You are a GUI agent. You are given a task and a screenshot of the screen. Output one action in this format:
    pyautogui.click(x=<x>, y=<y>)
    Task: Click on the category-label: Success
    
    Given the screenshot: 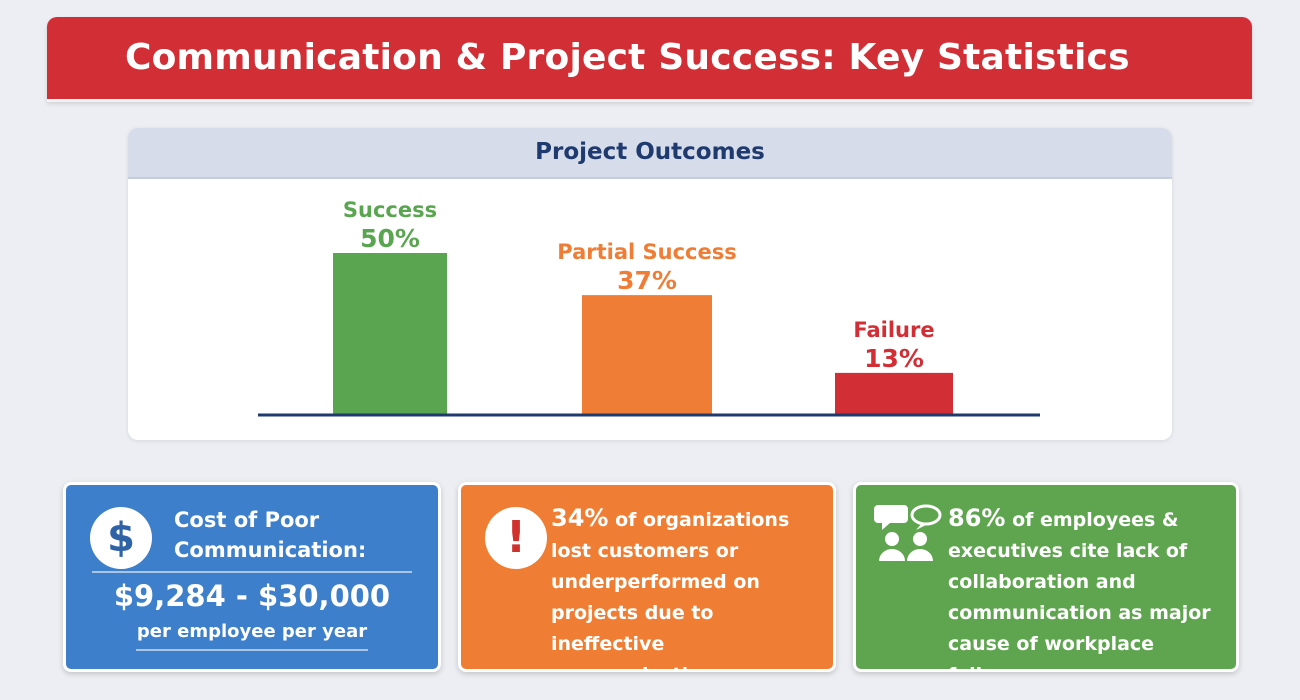 What is the action you would take?
    pyautogui.click(x=390, y=210)
    